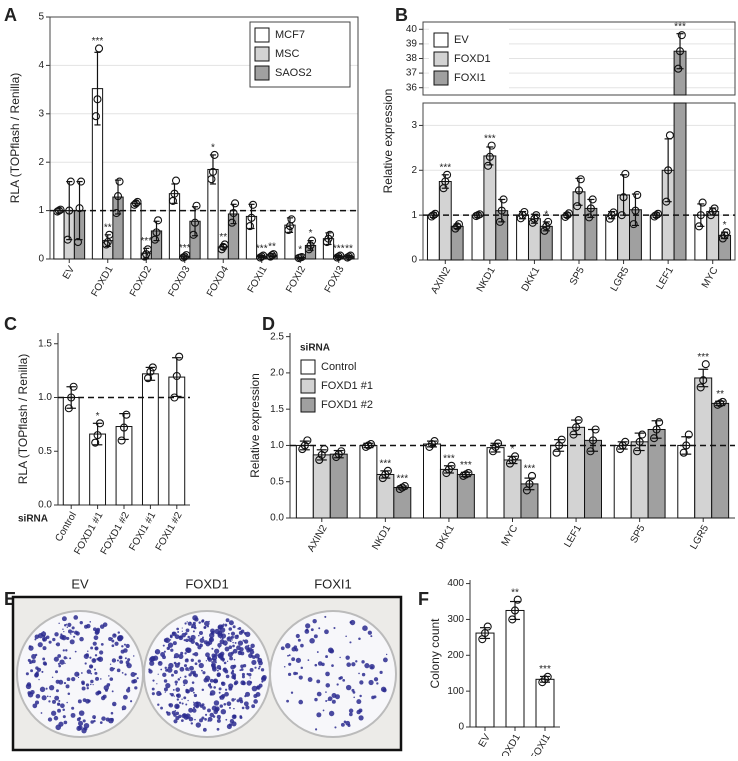 The width and height of the screenshot is (738, 761). What do you see at coordinates (412, 29) in the screenshot?
I see `y-tick-label: 40` at bounding box center [412, 29].